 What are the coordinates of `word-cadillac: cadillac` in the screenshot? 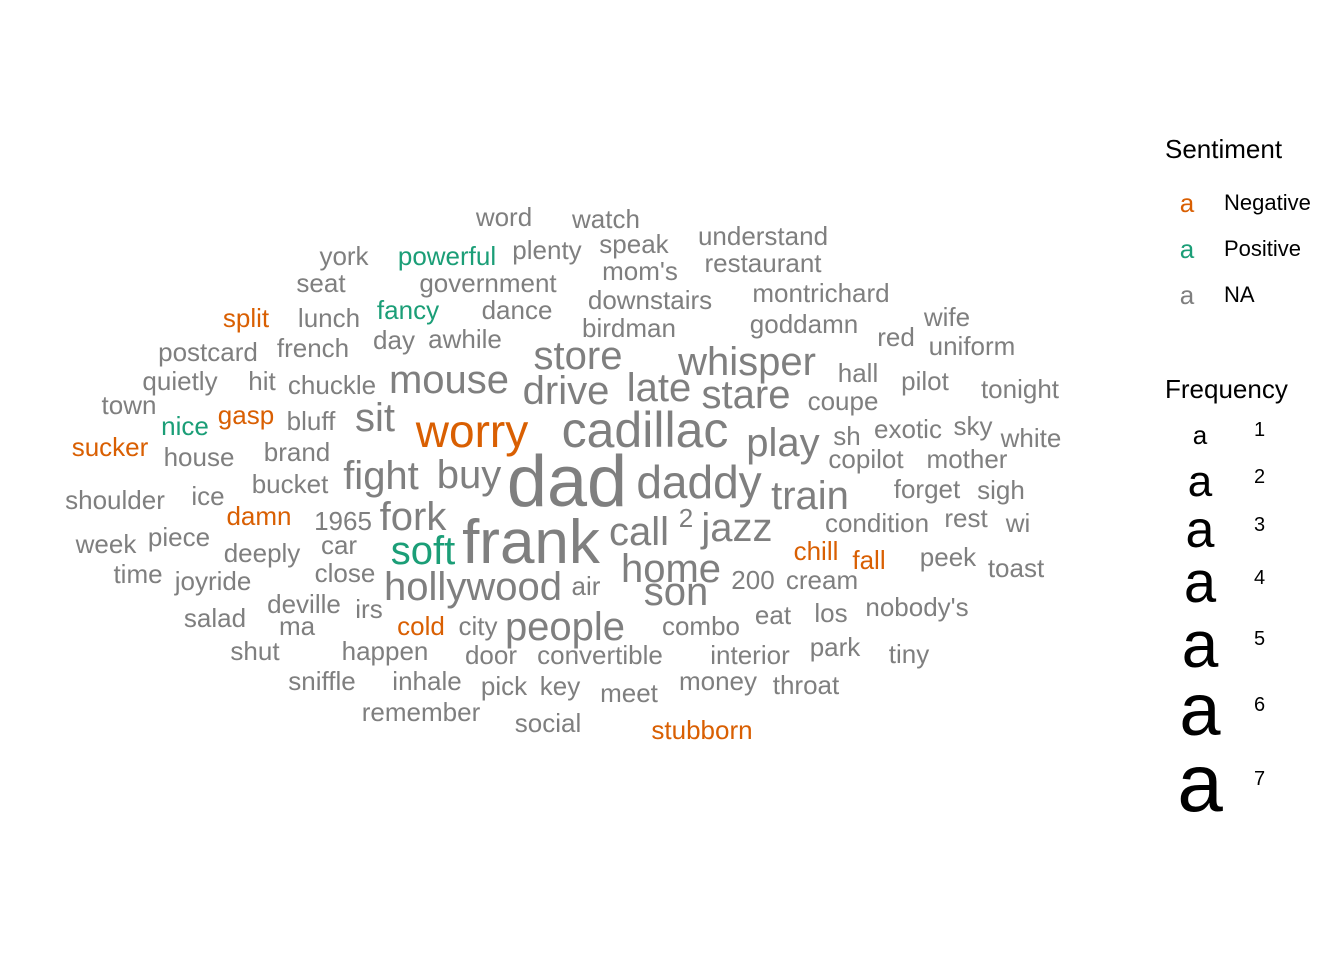 It's located at (645, 430).